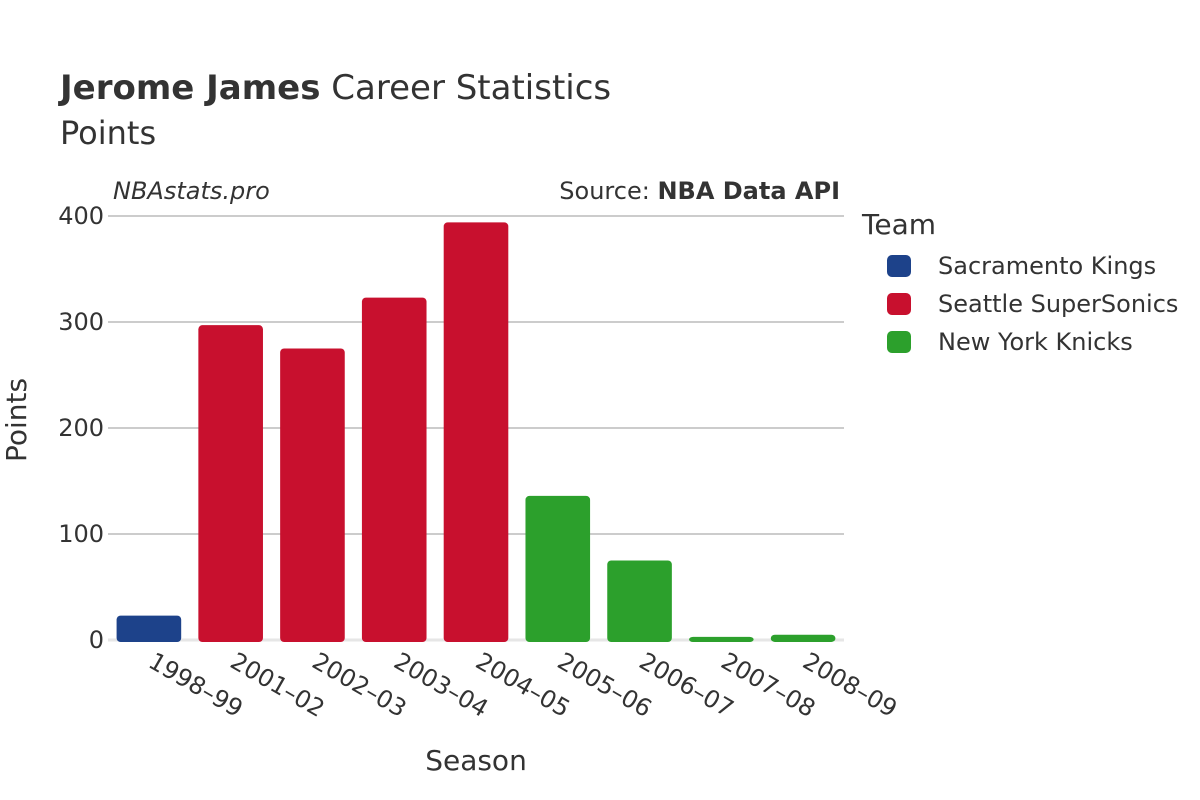  Describe the element at coordinates (81, 216) in the screenshot. I see `y-tick-label: 400` at that location.